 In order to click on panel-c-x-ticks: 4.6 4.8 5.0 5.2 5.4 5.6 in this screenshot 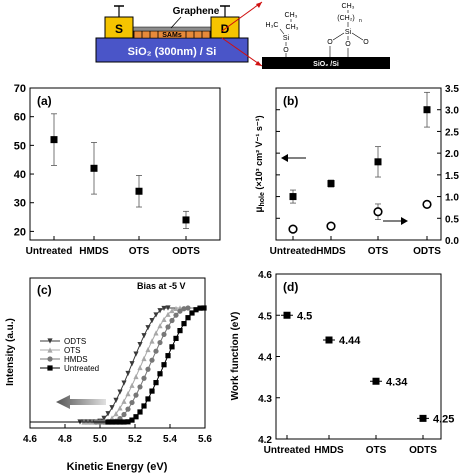, I will do `click(117, 434)`.